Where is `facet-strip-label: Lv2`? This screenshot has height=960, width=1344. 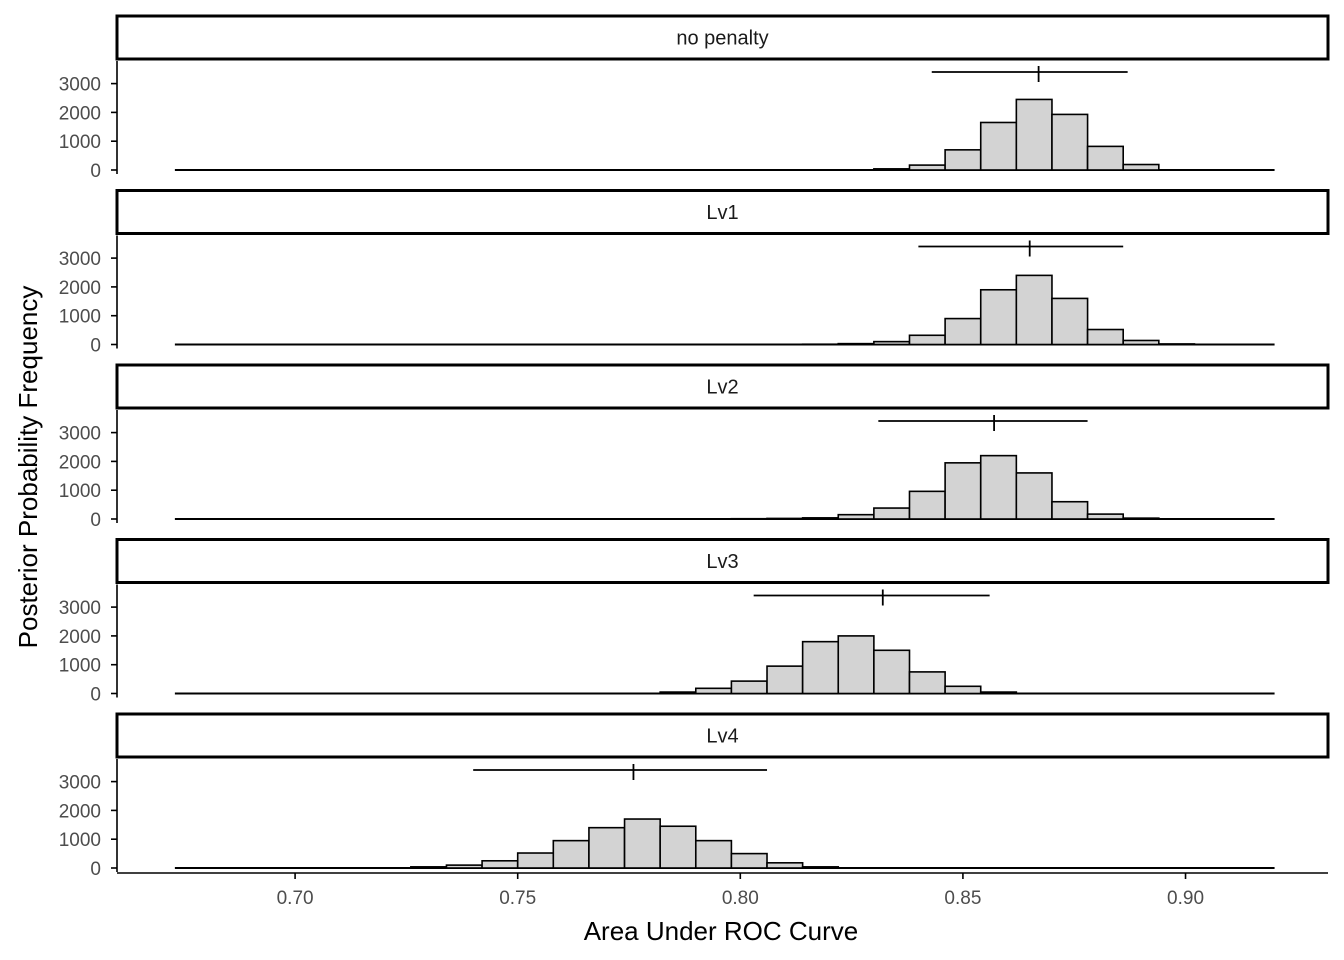
facet-strip-label: Lv2 is located at coordinates (722, 388).